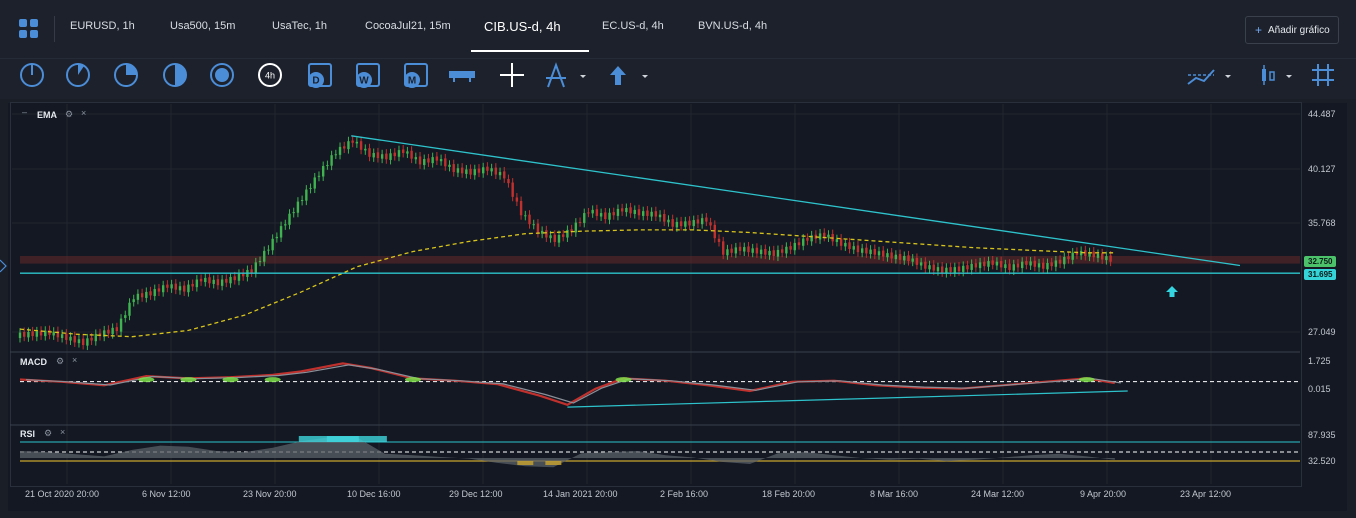 This screenshot has width=1356, height=518. What do you see at coordinates (530, 51) in the screenshot?
I see `active-tab-indicator` at bounding box center [530, 51].